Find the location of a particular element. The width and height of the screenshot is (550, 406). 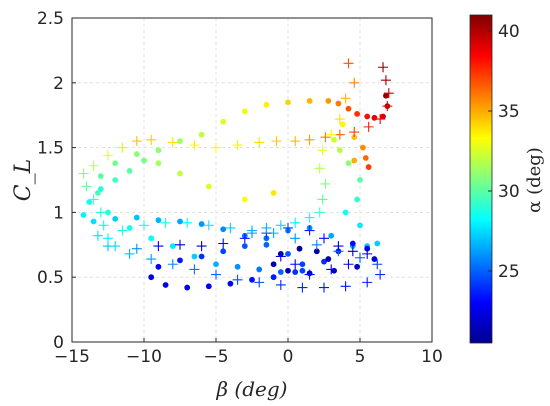

x-axis-label: β (deg) is located at coordinates (252, 389).